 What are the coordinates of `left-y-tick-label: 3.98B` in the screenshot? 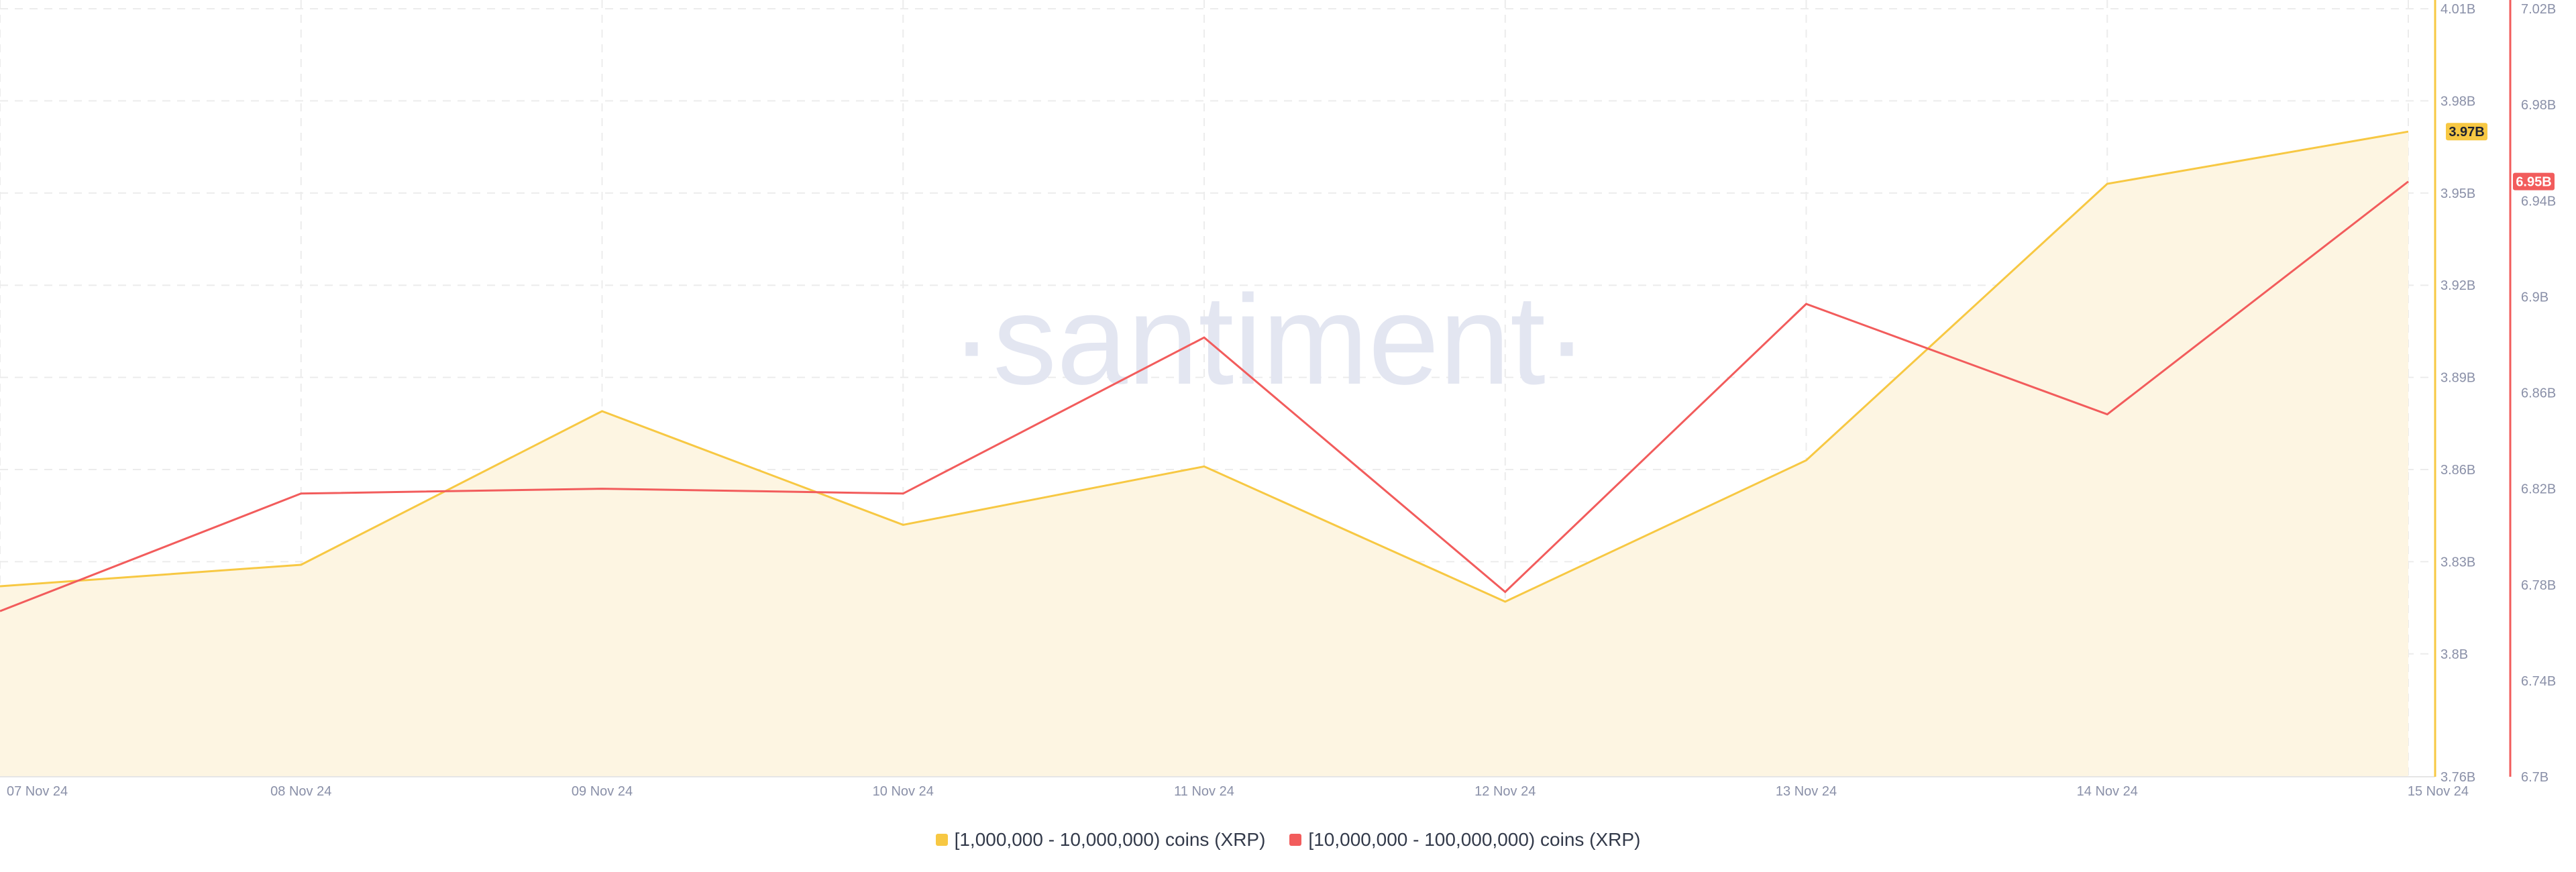 It's located at (2457, 101).